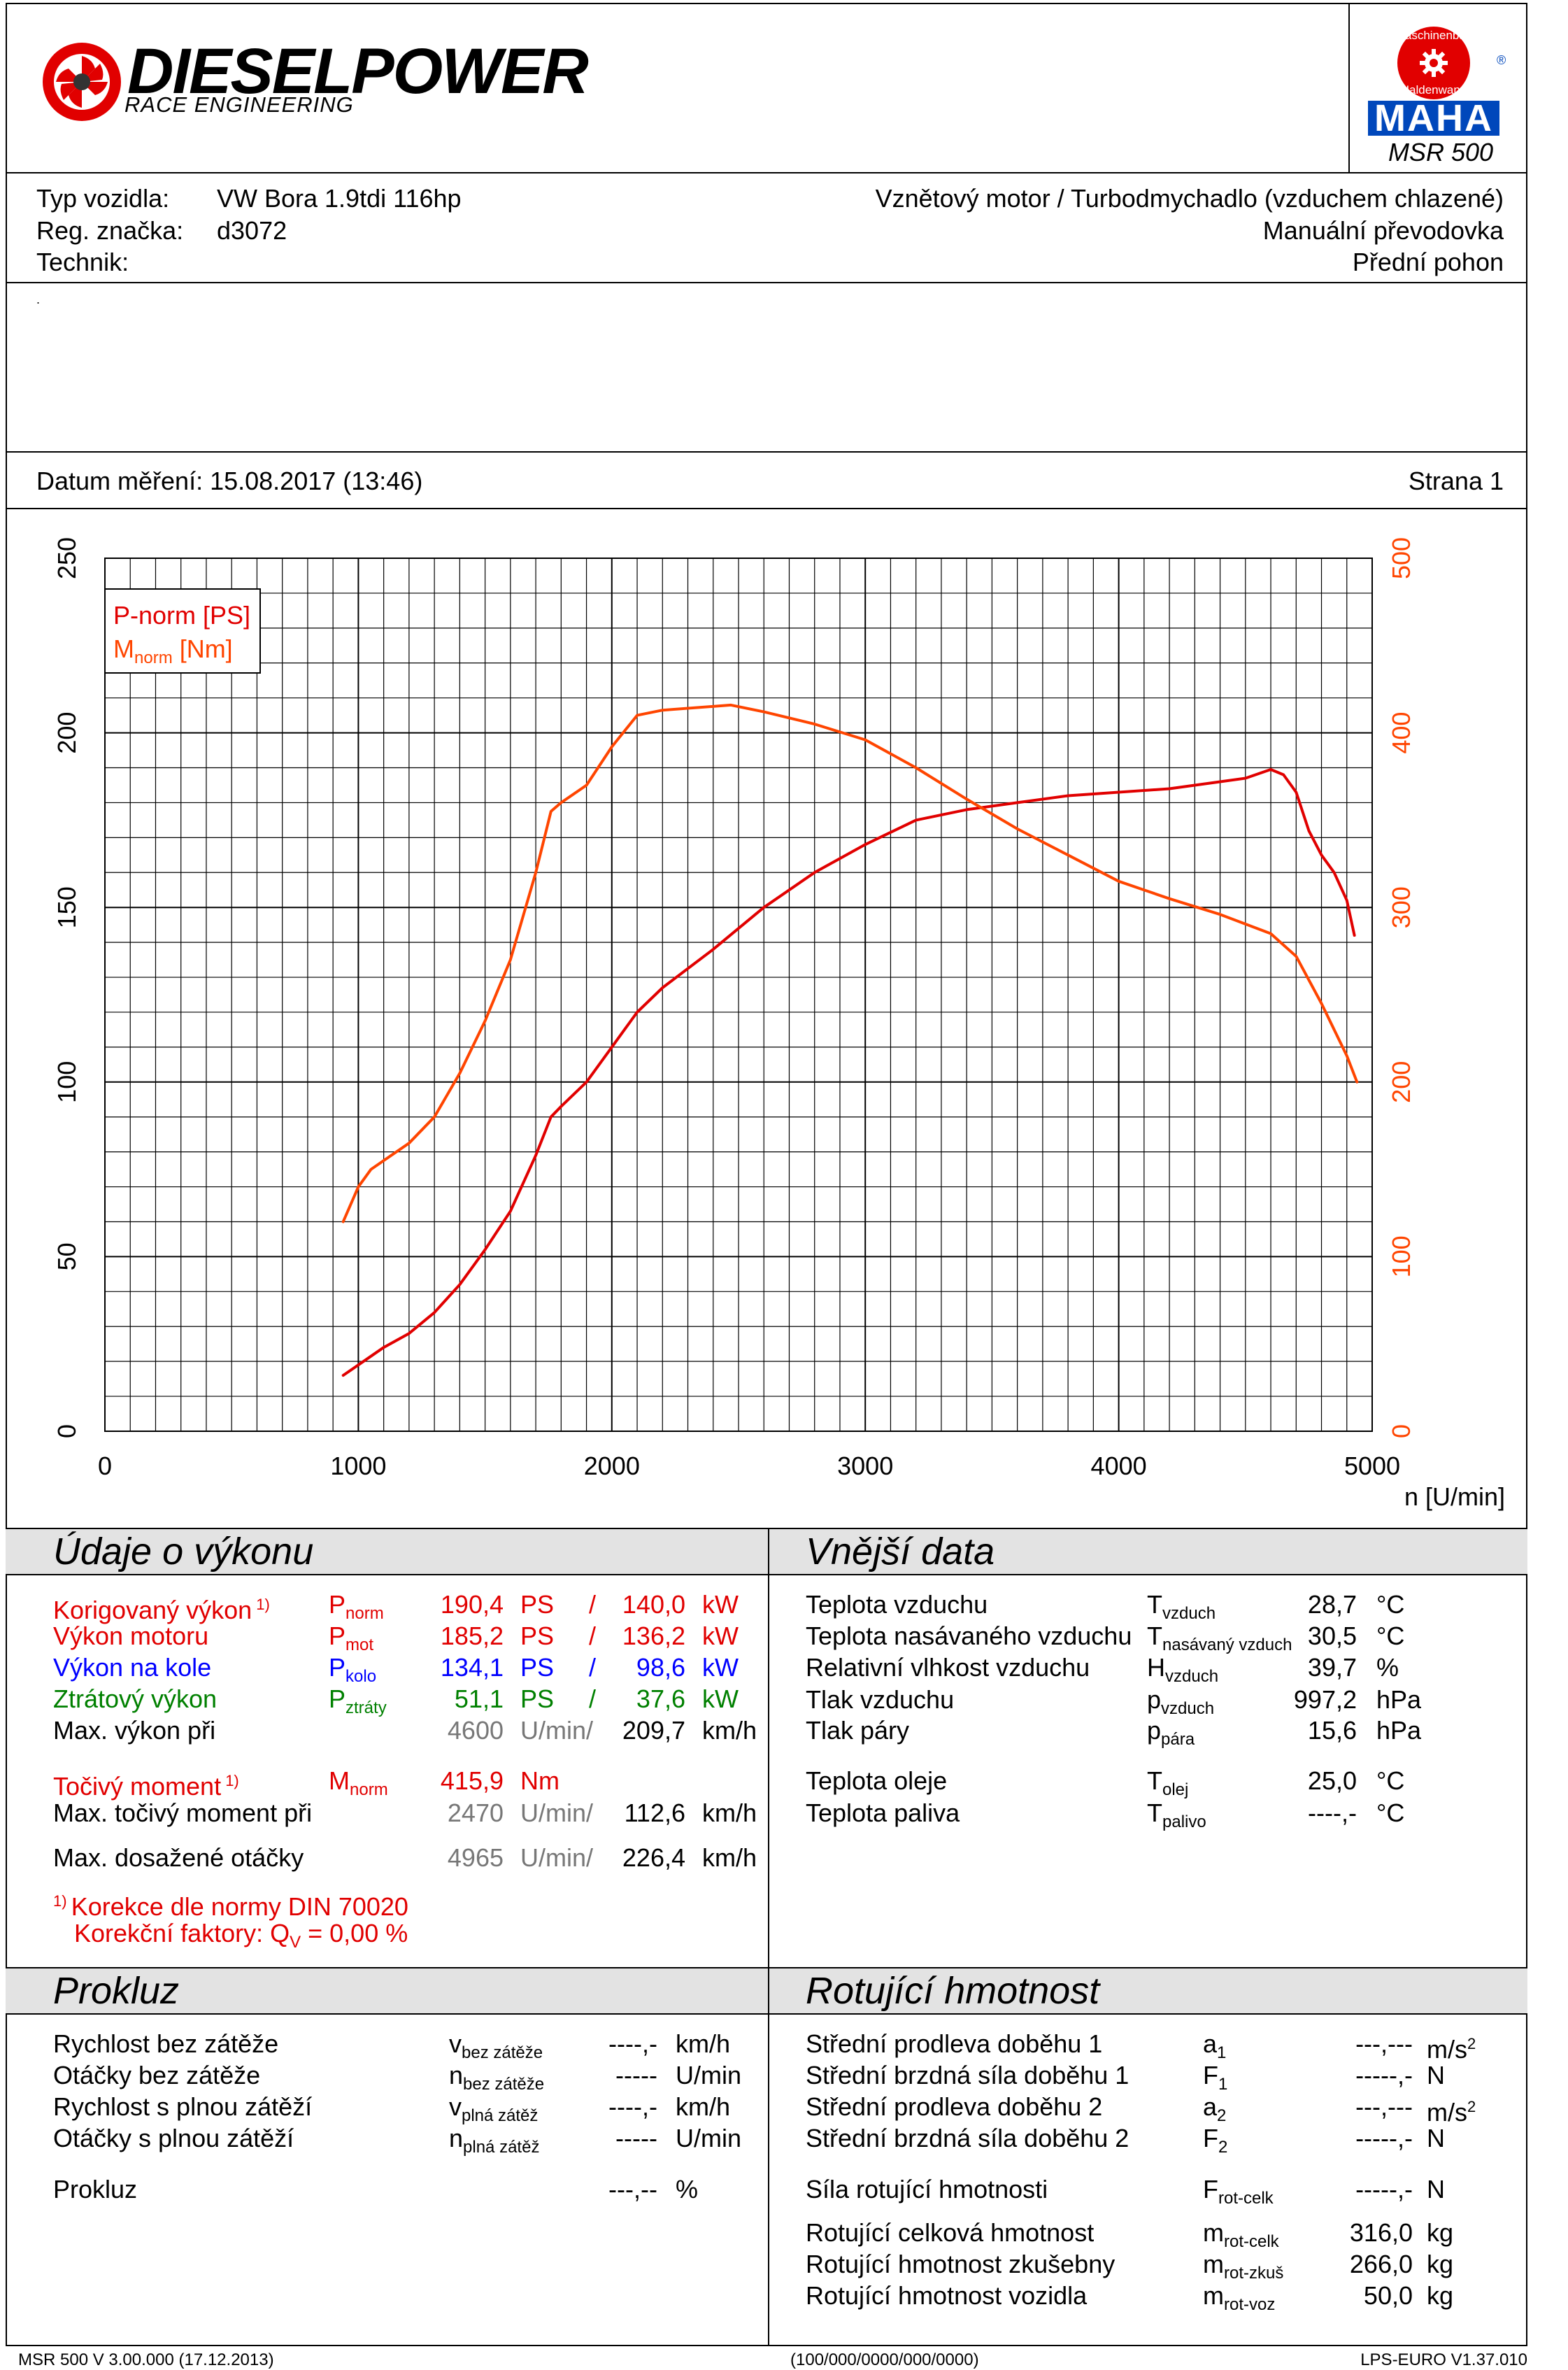  What do you see at coordinates (1471, 2043) in the screenshot?
I see `rot-unit-sup-0: 2` at bounding box center [1471, 2043].